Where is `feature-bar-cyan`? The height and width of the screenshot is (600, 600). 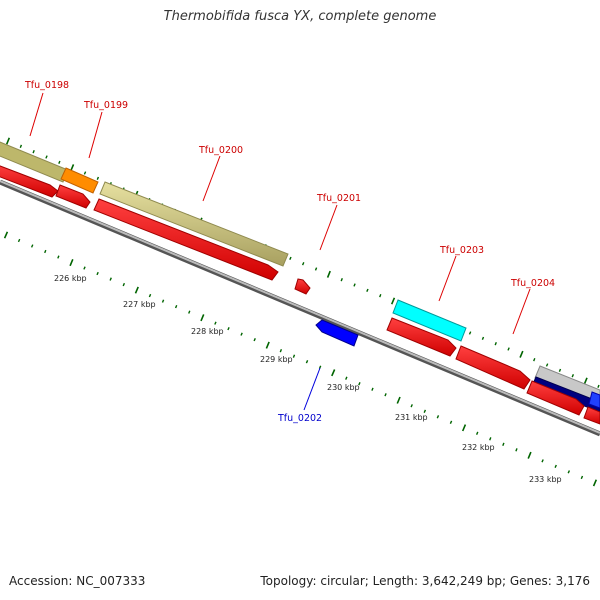 feature-bar-cyan is located at coordinates (429, 320).